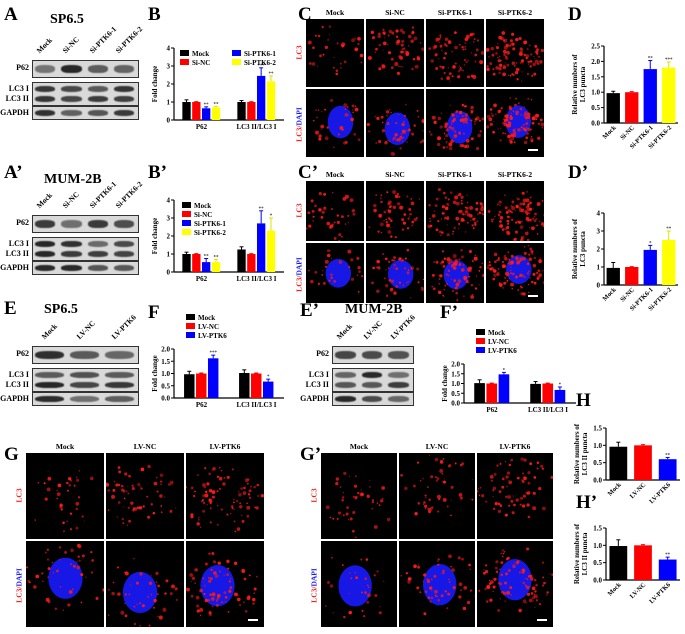 The height and width of the screenshot is (634, 685). Describe the element at coordinates (61, 309) in the screenshot. I see `panel-e-title: SP6.5` at that location.